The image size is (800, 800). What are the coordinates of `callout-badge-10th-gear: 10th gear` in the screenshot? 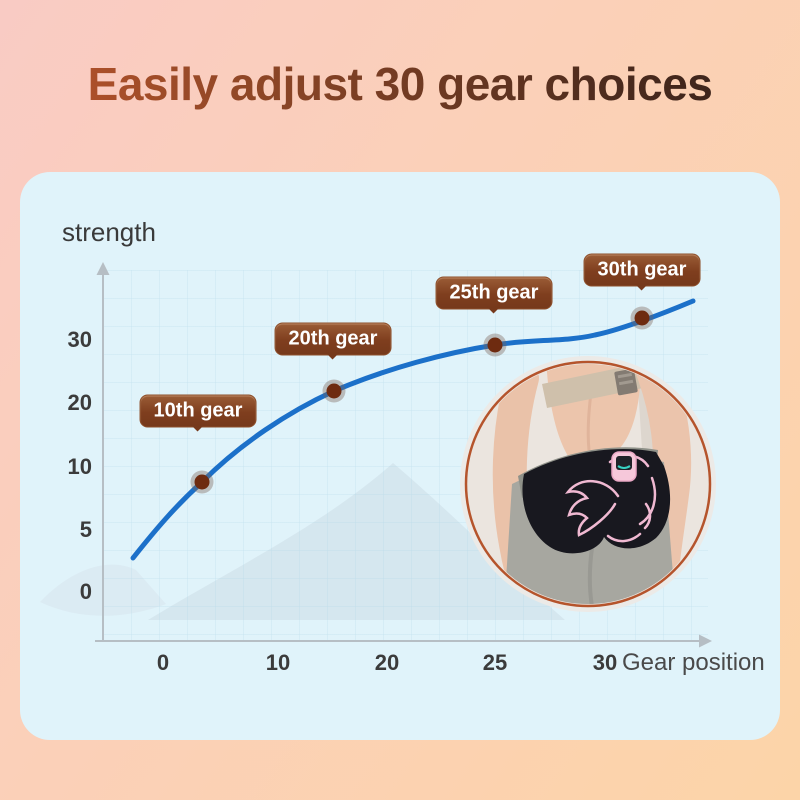 It's located at (198, 411).